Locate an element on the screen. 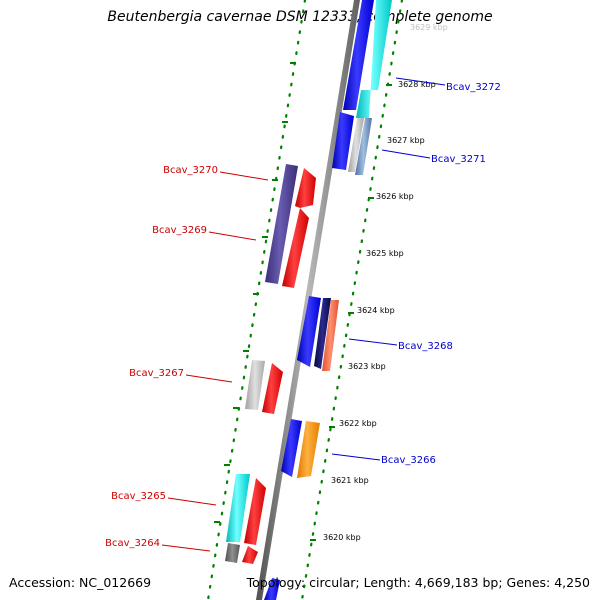 The image size is (600, 600). kbp-label: 3628 kbp is located at coordinates (417, 84).